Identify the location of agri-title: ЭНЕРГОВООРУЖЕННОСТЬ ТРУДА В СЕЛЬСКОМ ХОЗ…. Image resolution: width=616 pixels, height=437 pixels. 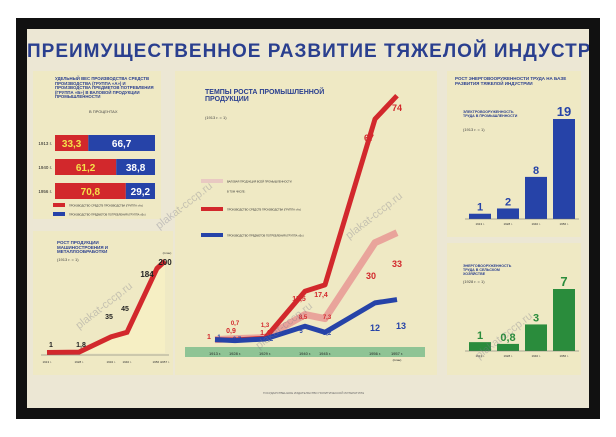
(487, 270).